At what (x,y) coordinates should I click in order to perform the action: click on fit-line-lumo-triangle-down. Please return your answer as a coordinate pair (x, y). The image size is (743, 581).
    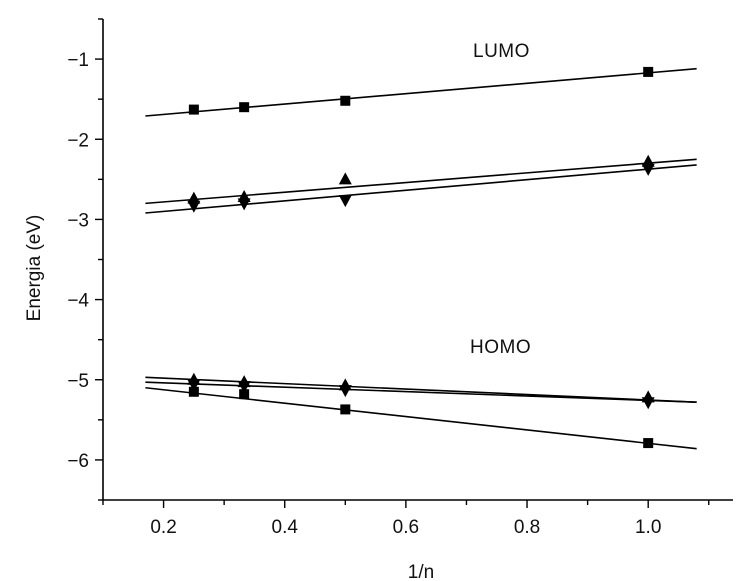
    Looking at the image, I should click on (421, 189).